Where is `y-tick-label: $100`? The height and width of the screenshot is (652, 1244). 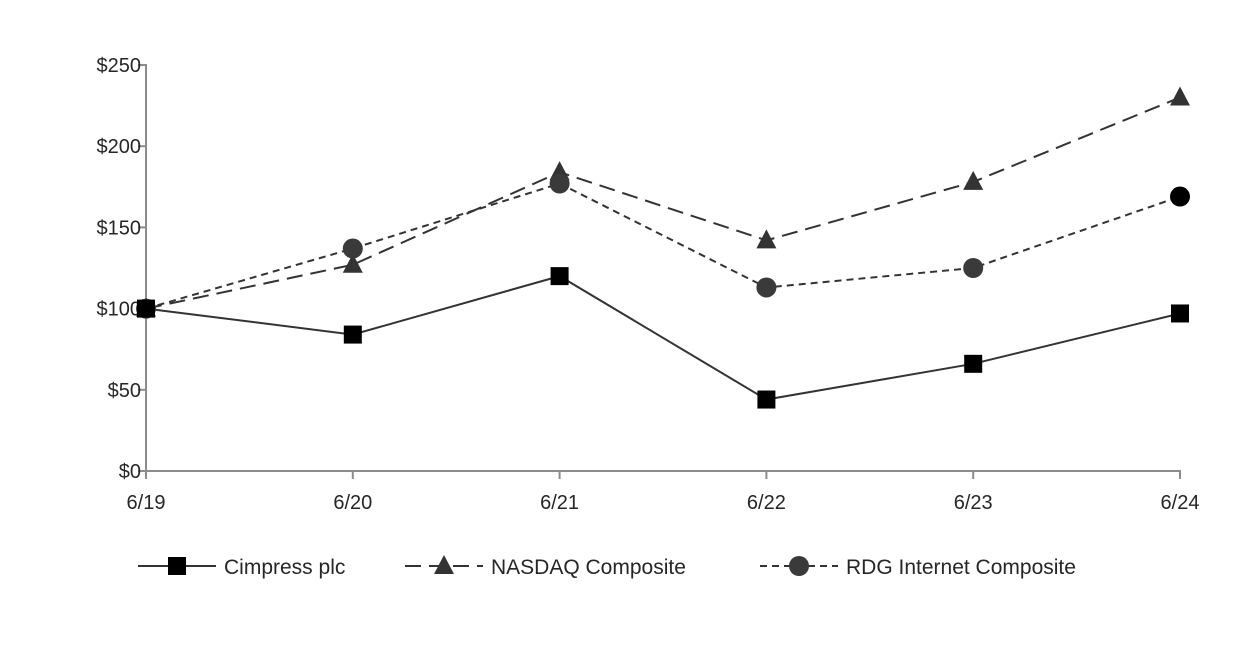 y-tick-label: $100 is located at coordinates (119, 310).